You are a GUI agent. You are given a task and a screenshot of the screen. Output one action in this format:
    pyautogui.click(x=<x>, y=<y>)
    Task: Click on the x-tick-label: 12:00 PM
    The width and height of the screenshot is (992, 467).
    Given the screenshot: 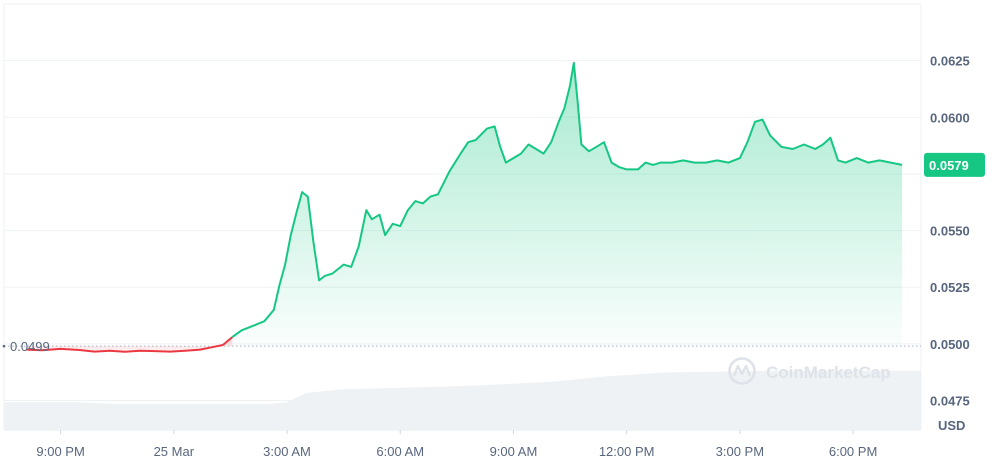 What is the action you would take?
    pyautogui.click(x=627, y=451)
    